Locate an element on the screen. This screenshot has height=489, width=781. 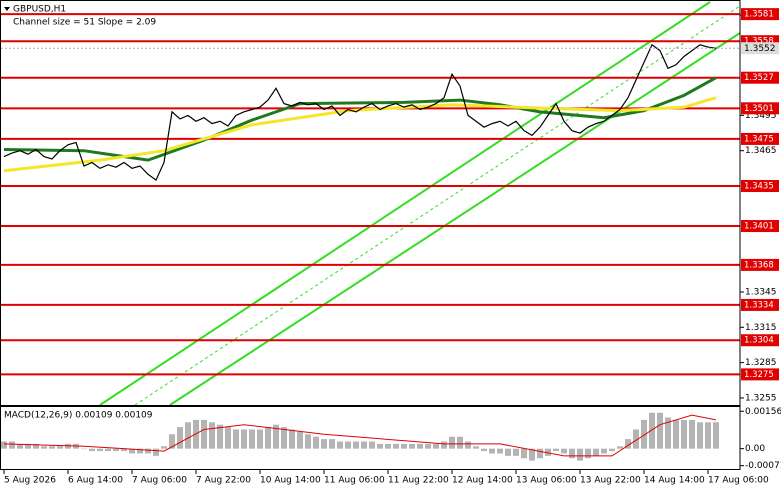
x-tick-label: 7 Aug 22:00 is located at coordinates (223, 481).